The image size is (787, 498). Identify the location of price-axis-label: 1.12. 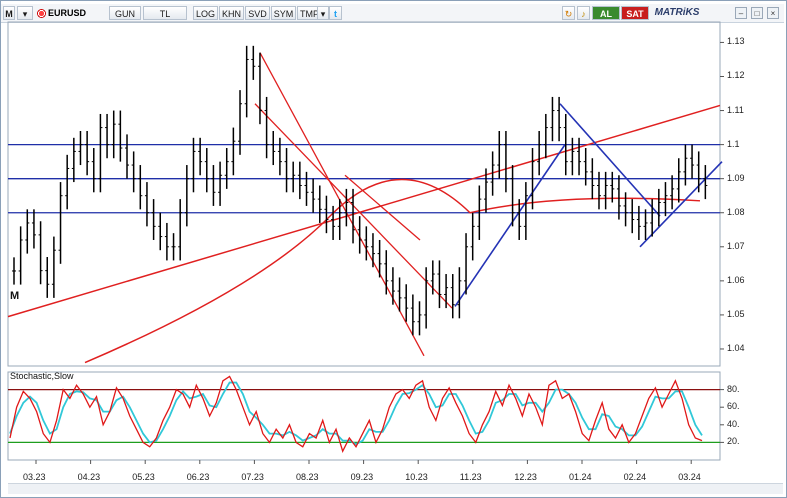
(736, 75).